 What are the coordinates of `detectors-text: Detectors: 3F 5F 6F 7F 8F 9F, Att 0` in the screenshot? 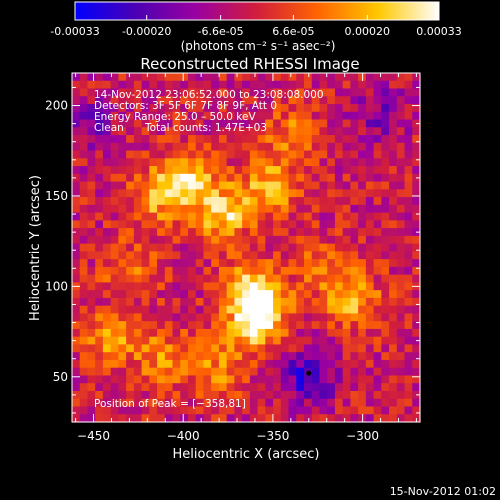 It's located at (185, 106).